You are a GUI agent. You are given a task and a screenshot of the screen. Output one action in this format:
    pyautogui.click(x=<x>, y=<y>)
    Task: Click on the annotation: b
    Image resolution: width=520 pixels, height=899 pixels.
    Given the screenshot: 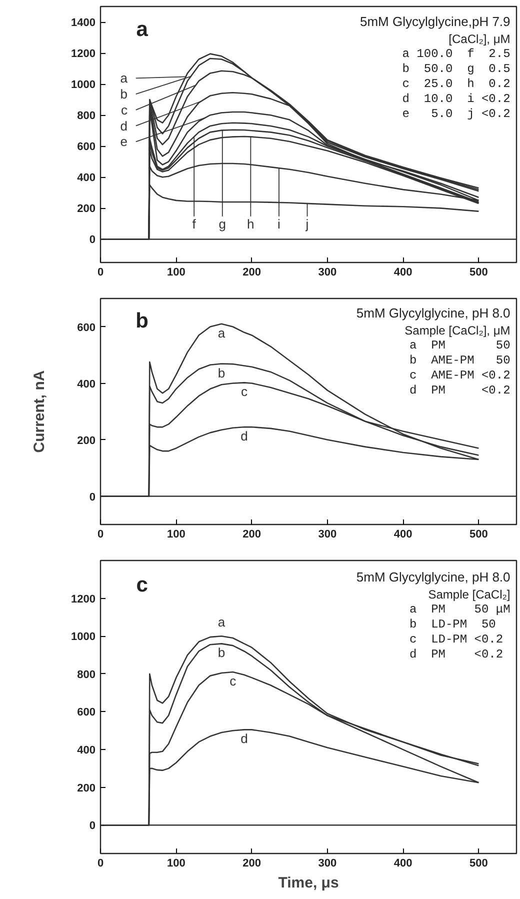 What is the action you would take?
    pyautogui.click(x=142, y=320)
    